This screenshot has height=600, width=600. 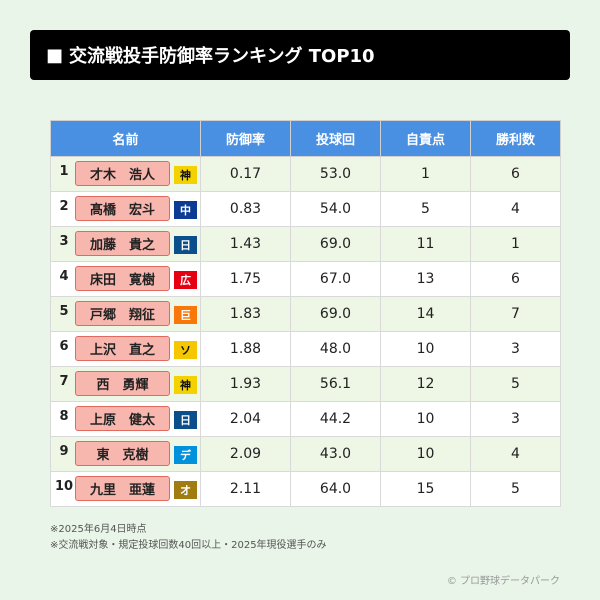 I want to click on table-row: 7 西 勇輝神 1.93 56.1 12 5, so click(x=305, y=384).